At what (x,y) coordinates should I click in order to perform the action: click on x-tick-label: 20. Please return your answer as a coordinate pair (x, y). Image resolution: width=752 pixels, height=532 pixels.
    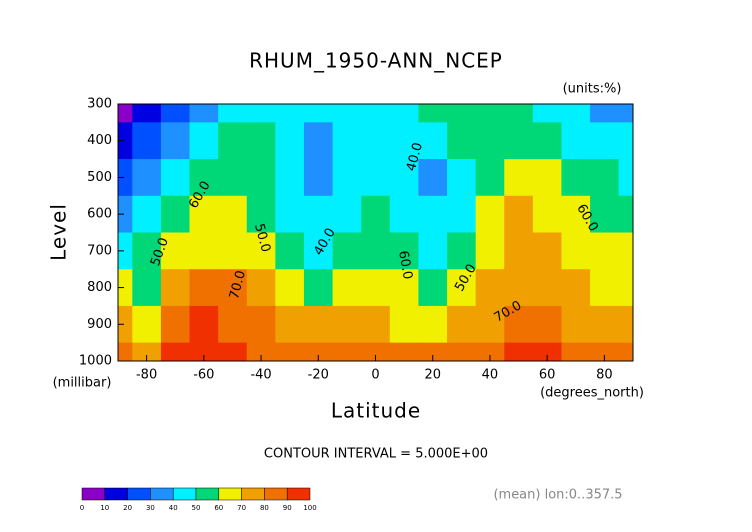
    Looking at the image, I should click on (432, 375).